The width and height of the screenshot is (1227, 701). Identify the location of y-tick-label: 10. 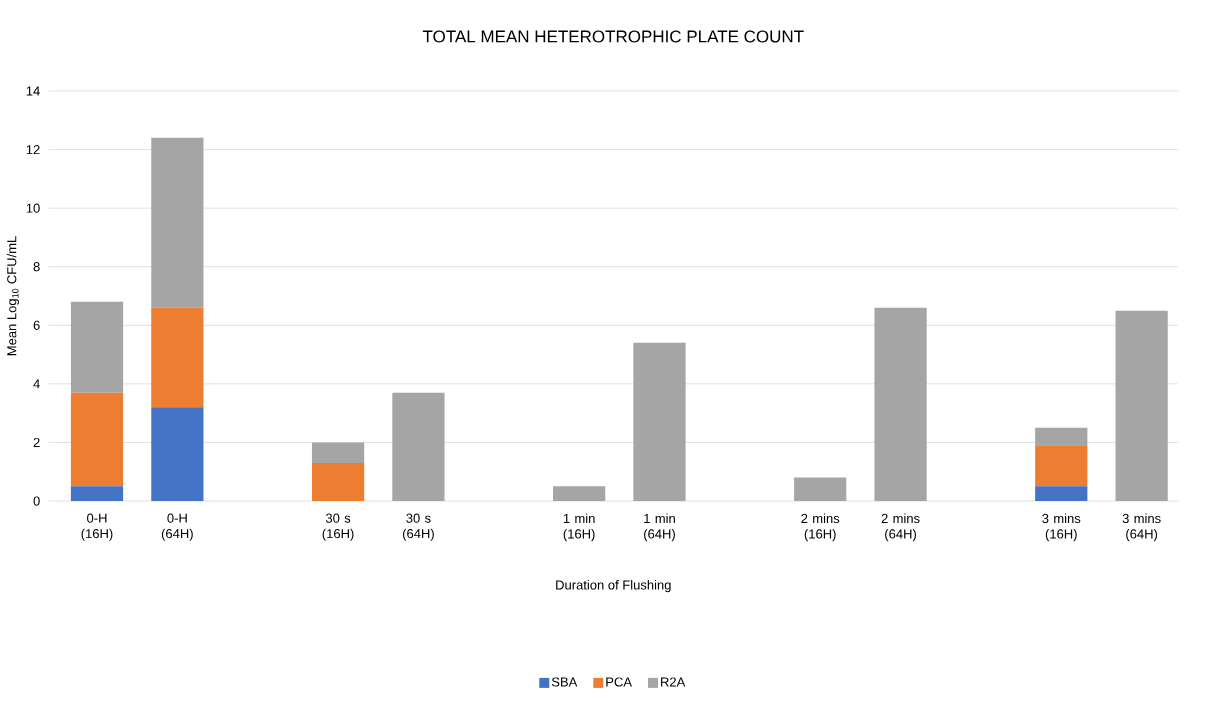
(33, 208).